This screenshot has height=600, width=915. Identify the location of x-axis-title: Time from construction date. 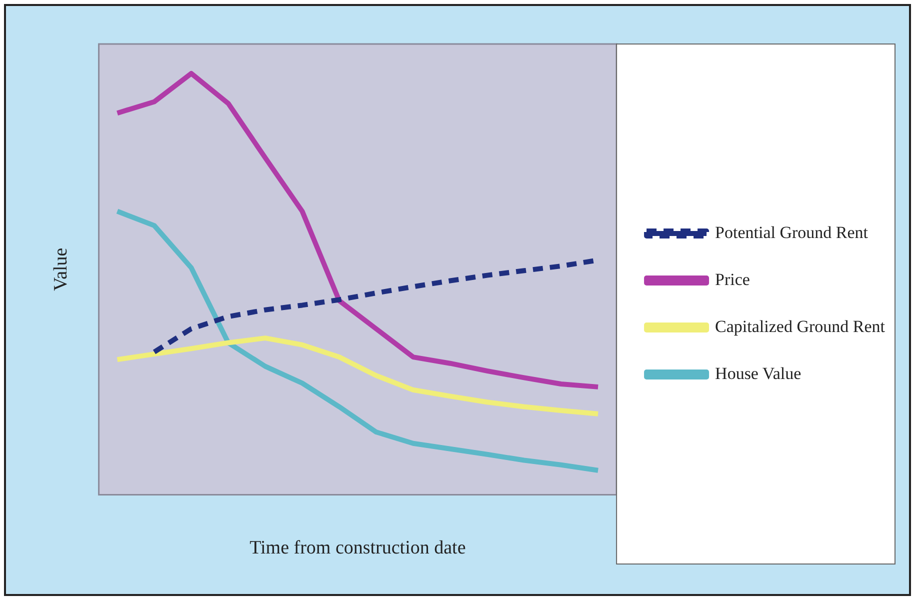
(358, 548).